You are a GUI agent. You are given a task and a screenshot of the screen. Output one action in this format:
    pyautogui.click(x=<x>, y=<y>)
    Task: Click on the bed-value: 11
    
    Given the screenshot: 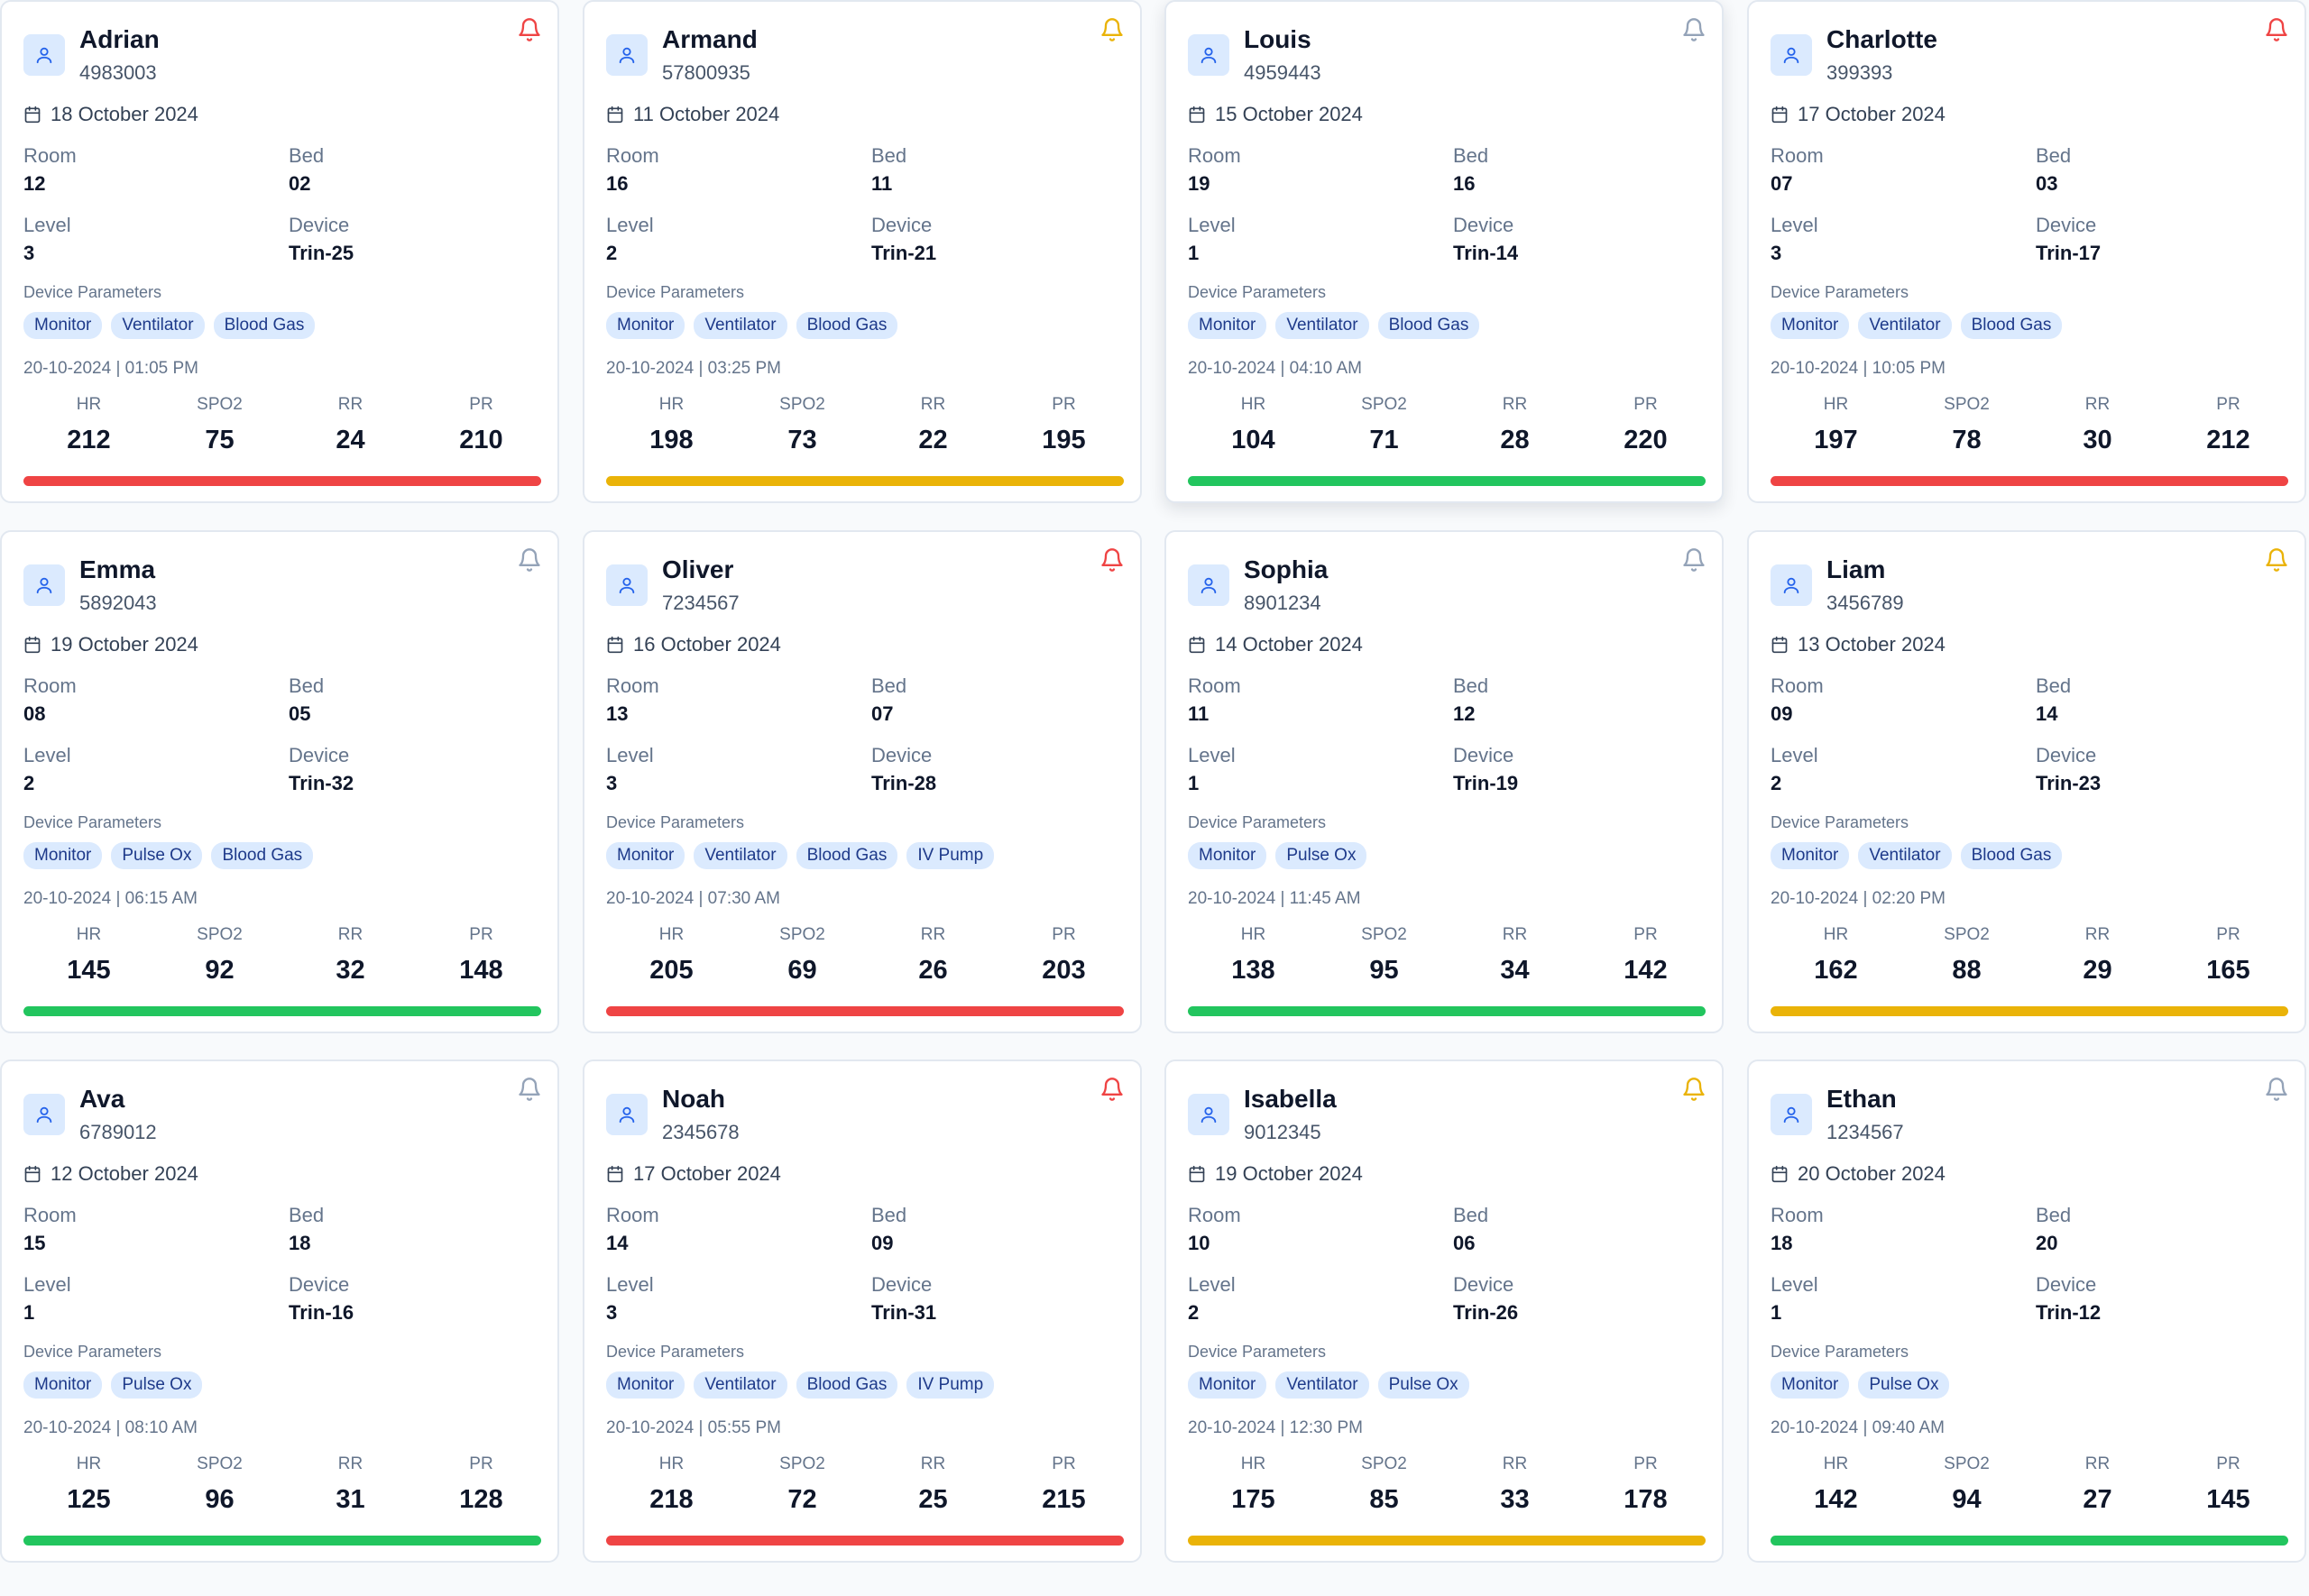 What is the action you would take?
    pyautogui.click(x=882, y=183)
    